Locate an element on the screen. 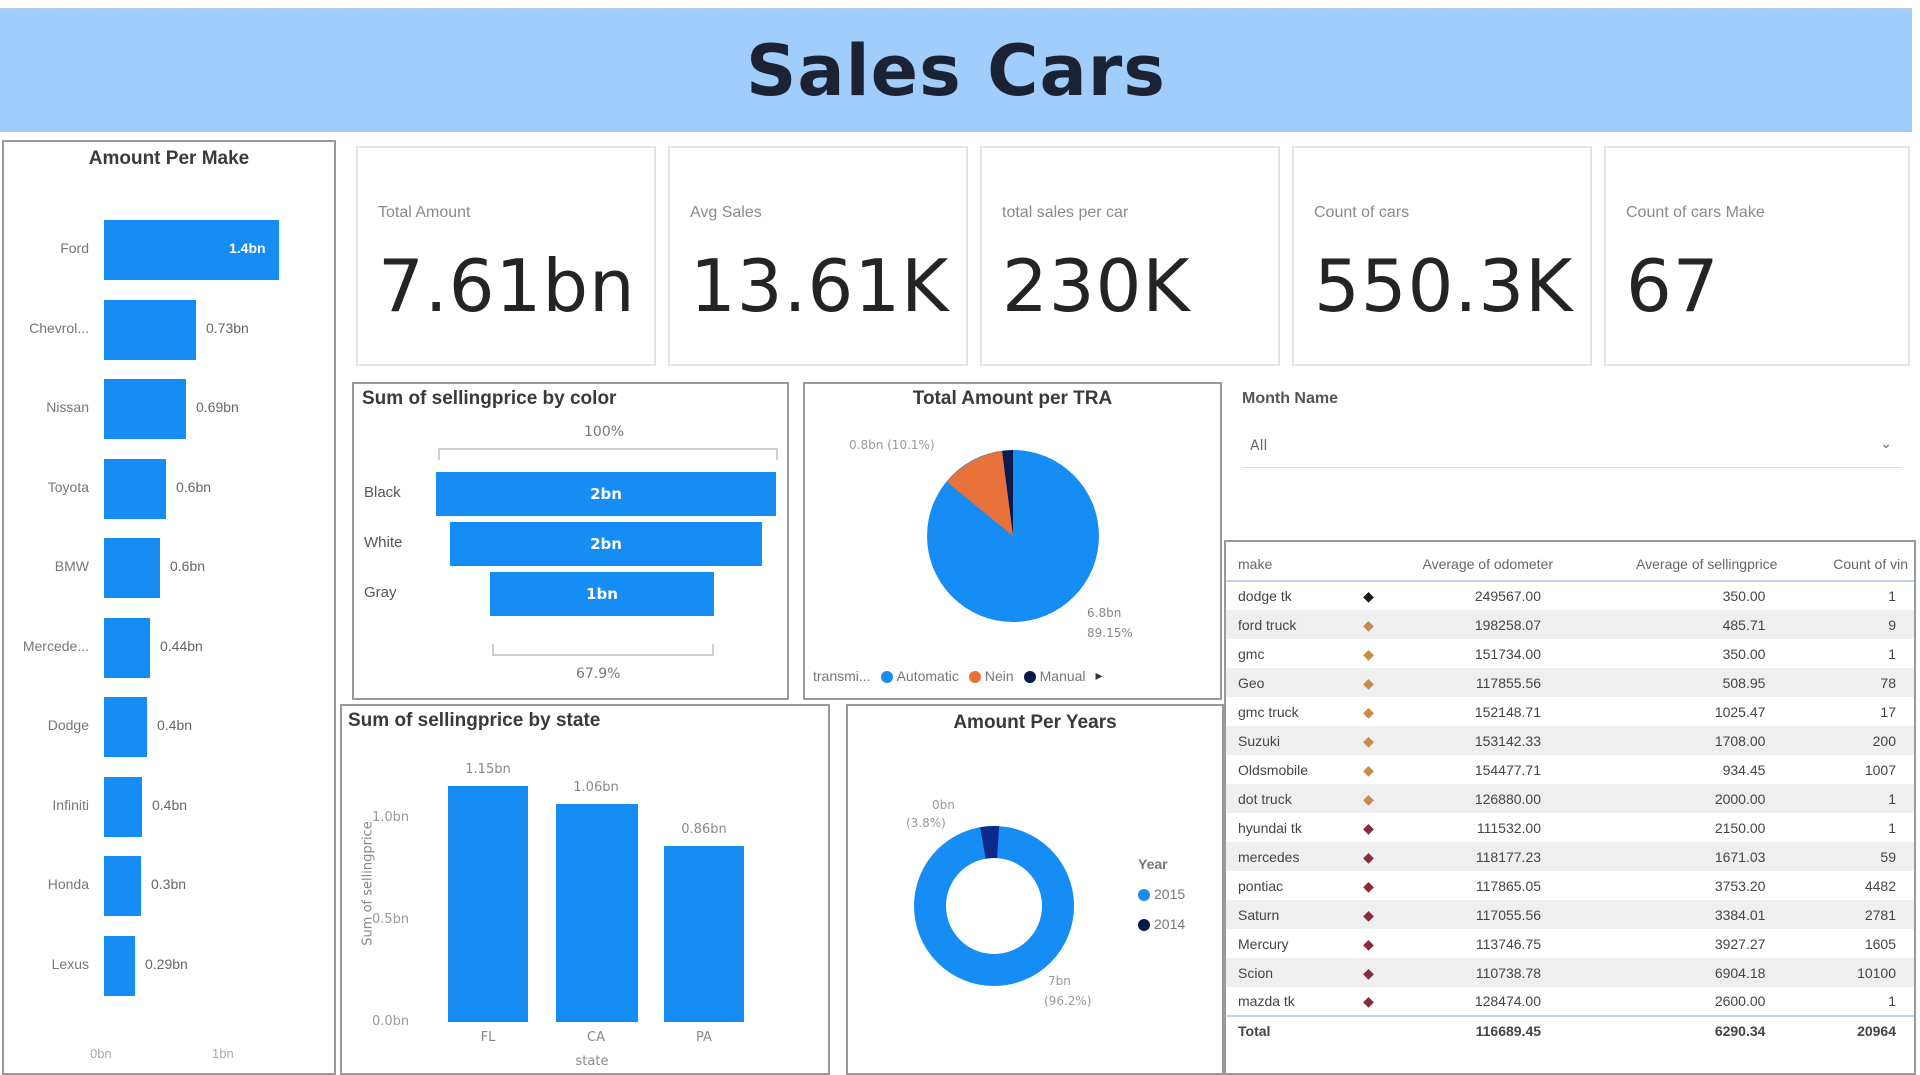 This screenshot has height=1075, width=1920. bar-row: Mercede... 0.44bn is located at coordinates (169, 647).